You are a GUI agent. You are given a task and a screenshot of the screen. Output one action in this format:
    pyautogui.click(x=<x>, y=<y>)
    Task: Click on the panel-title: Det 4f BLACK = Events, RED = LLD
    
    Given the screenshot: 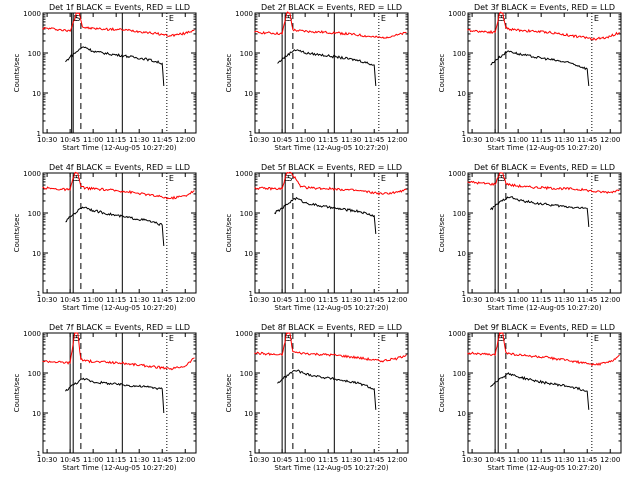 What is the action you would take?
    pyautogui.click(x=119, y=167)
    